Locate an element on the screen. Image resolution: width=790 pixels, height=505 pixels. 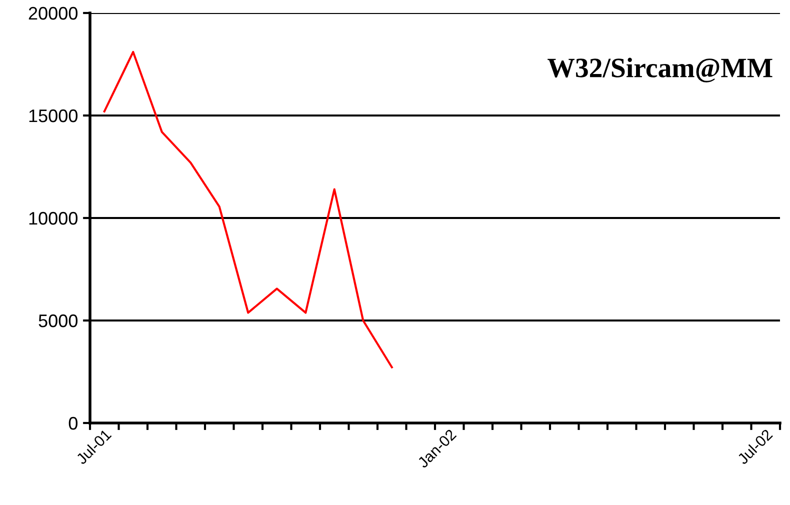
y-tick-label: 0 is located at coordinates (73, 423).